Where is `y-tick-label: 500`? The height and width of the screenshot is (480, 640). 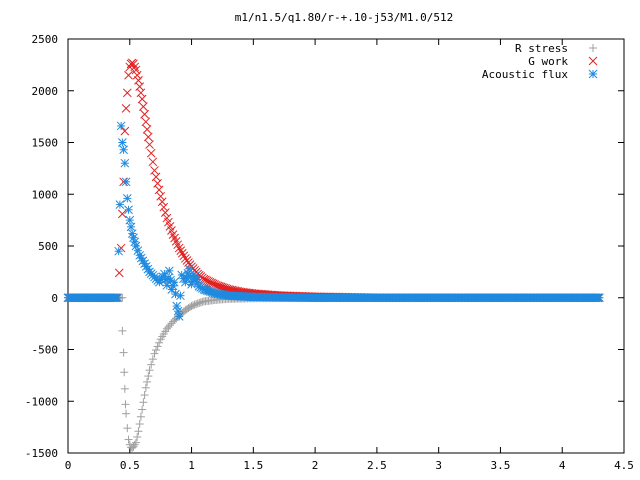
y-tick-label: 500 is located at coordinates (48, 246).